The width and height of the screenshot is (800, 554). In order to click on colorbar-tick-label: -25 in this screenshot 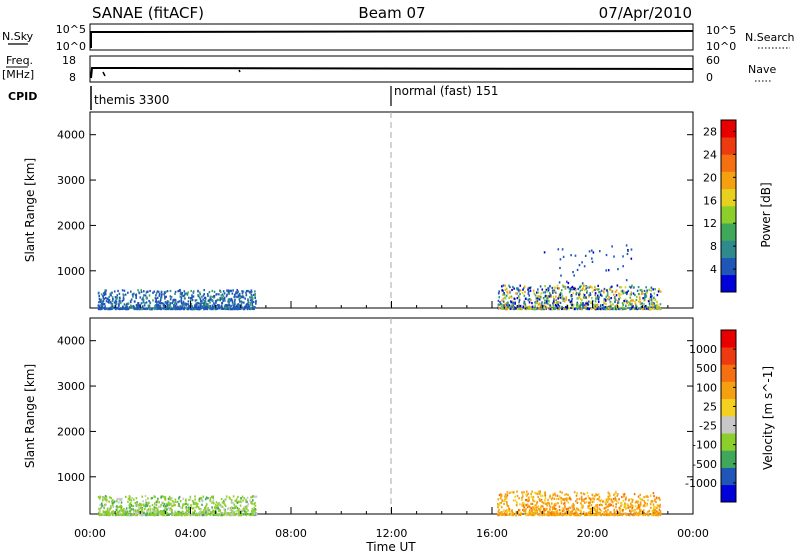, I will do `click(708, 426)`.